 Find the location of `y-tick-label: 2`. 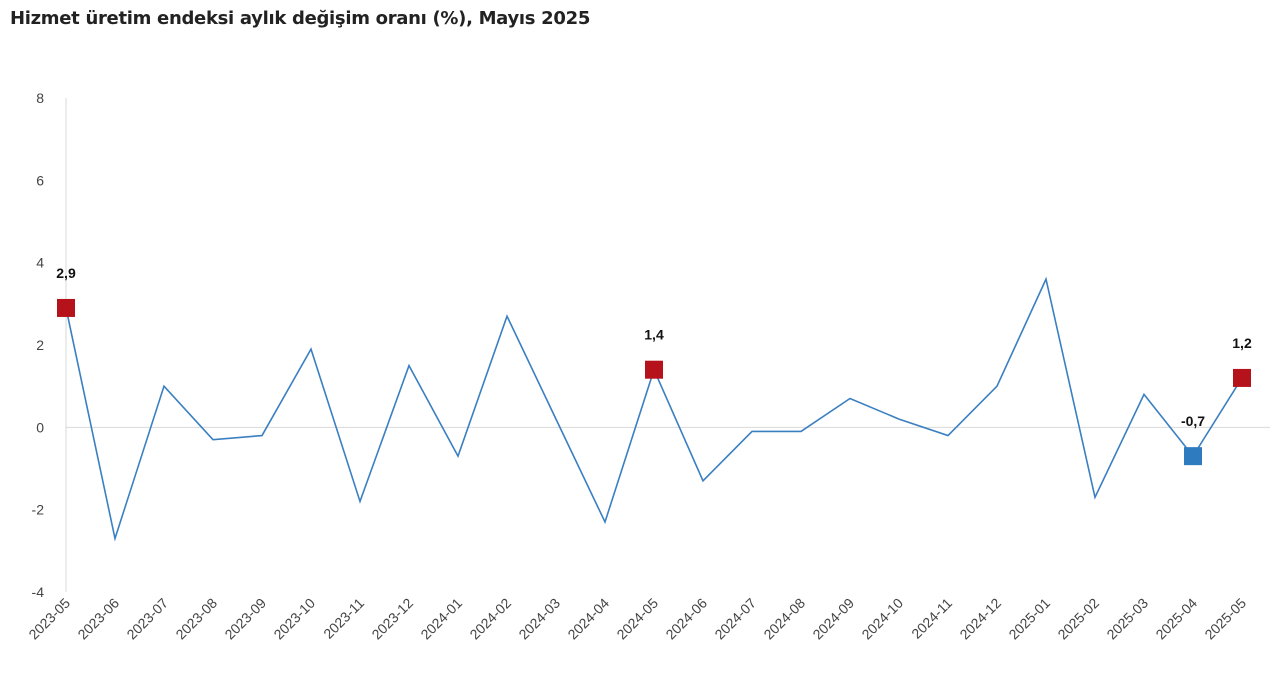

y-tick-label: 2 is located at coordinates (40, 345).